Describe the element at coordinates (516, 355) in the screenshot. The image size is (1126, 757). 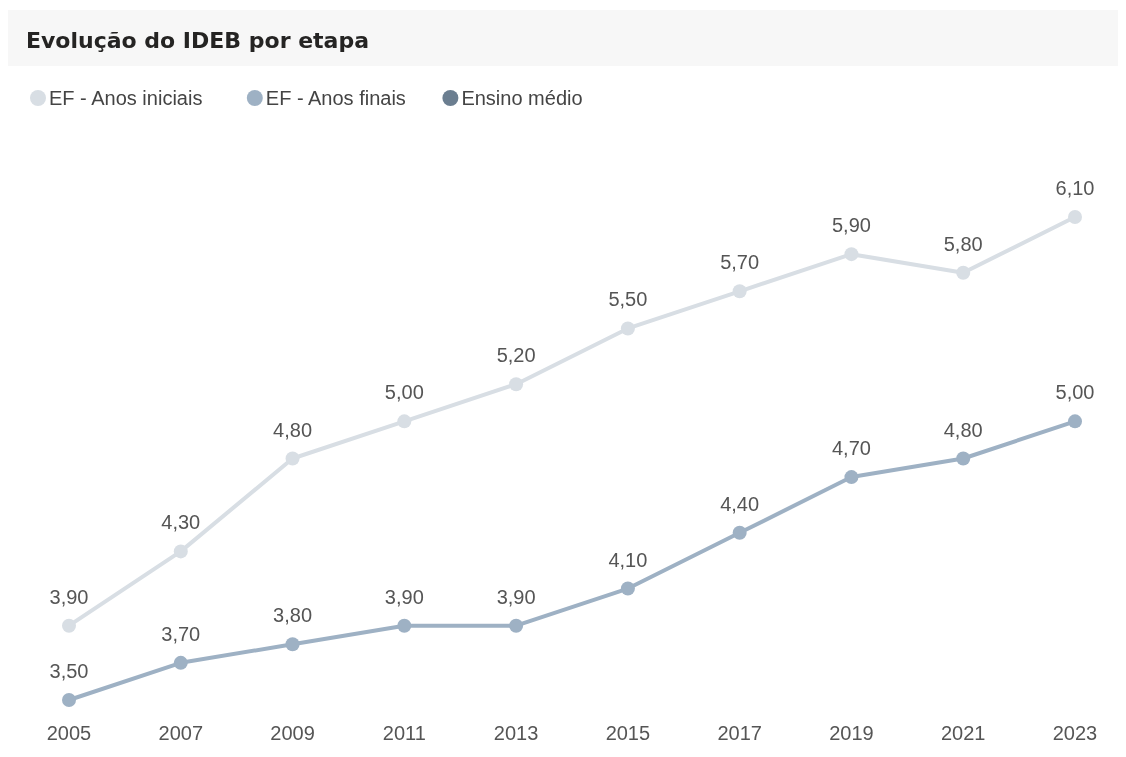
I see `data-label: 5,20` at that location.